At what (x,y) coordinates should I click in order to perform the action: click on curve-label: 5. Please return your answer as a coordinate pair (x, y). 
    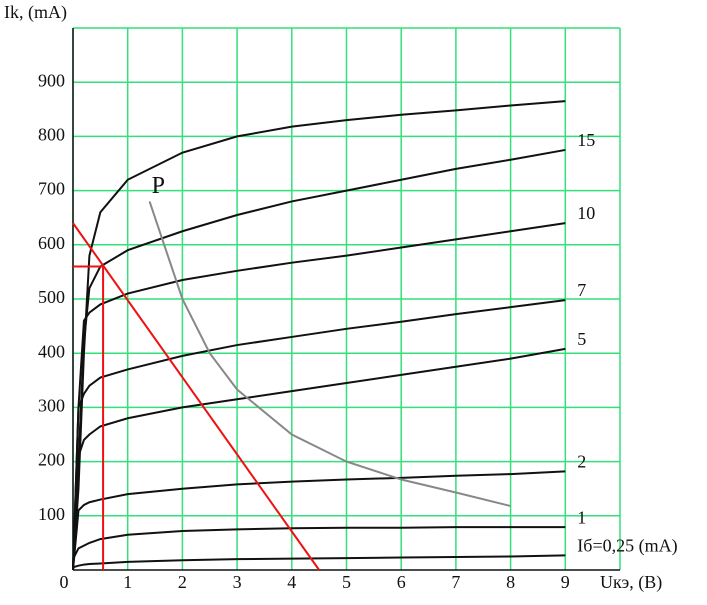
    Looking at the image, I should click on (581, 339).